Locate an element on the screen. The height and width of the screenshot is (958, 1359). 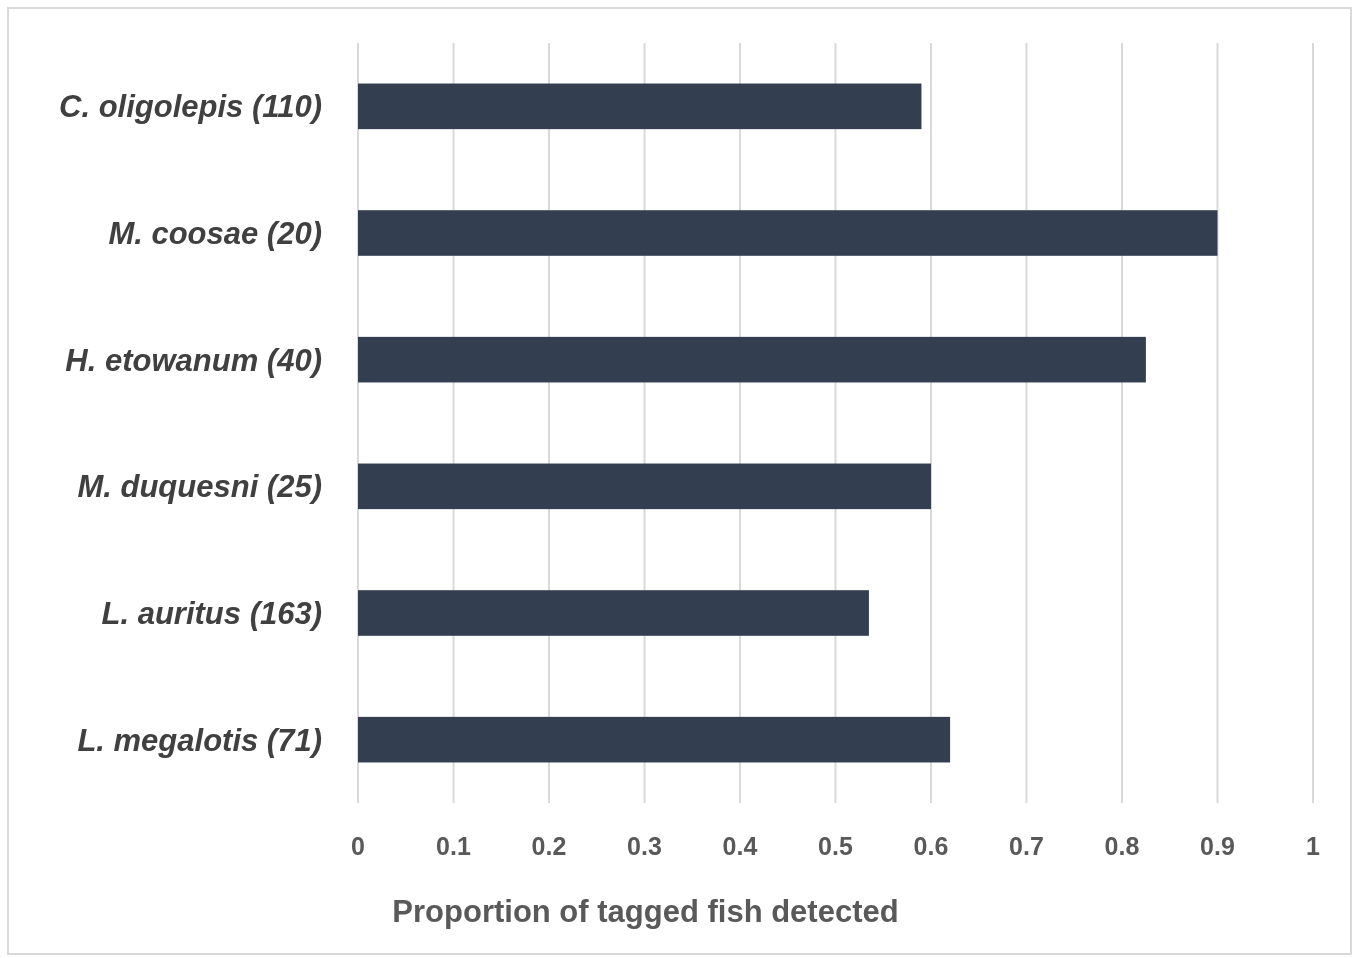
x-tick-label: 0.4 is located at coordinates (740, 846).